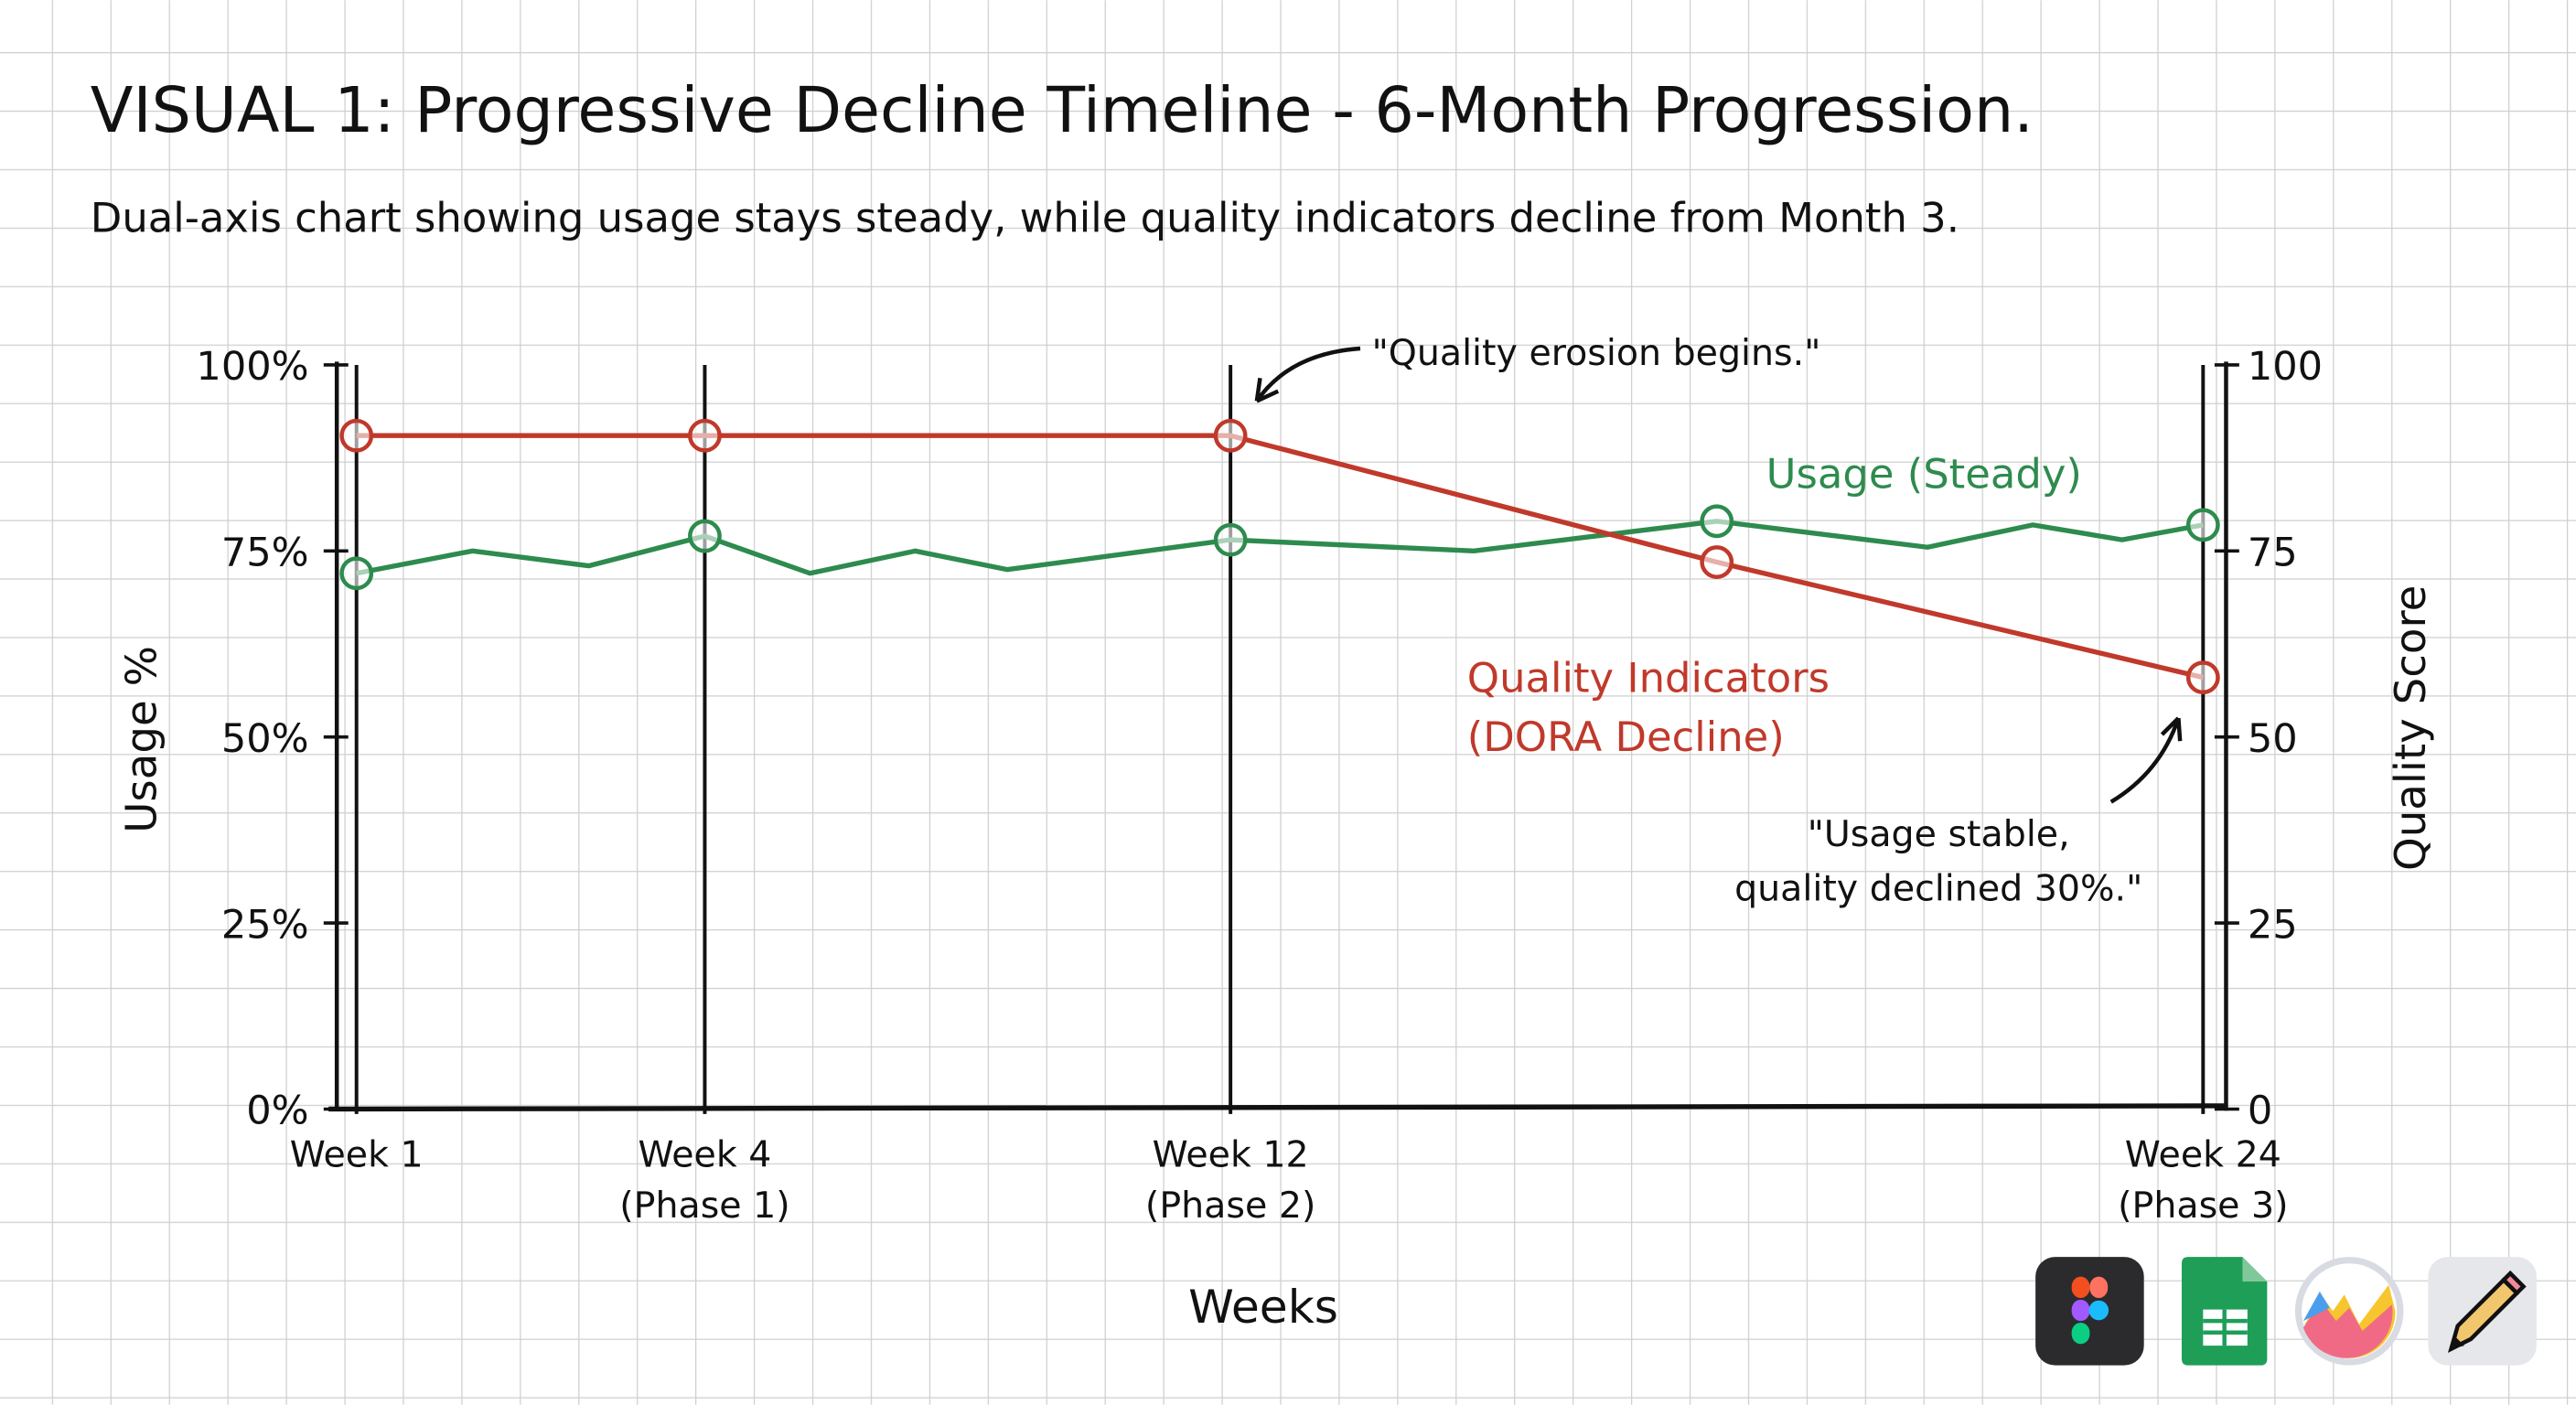 This screenshot has height=1405, width=2576. I want to click on x-tick-sublabel: (Phase 2), so click(1230, 1206).